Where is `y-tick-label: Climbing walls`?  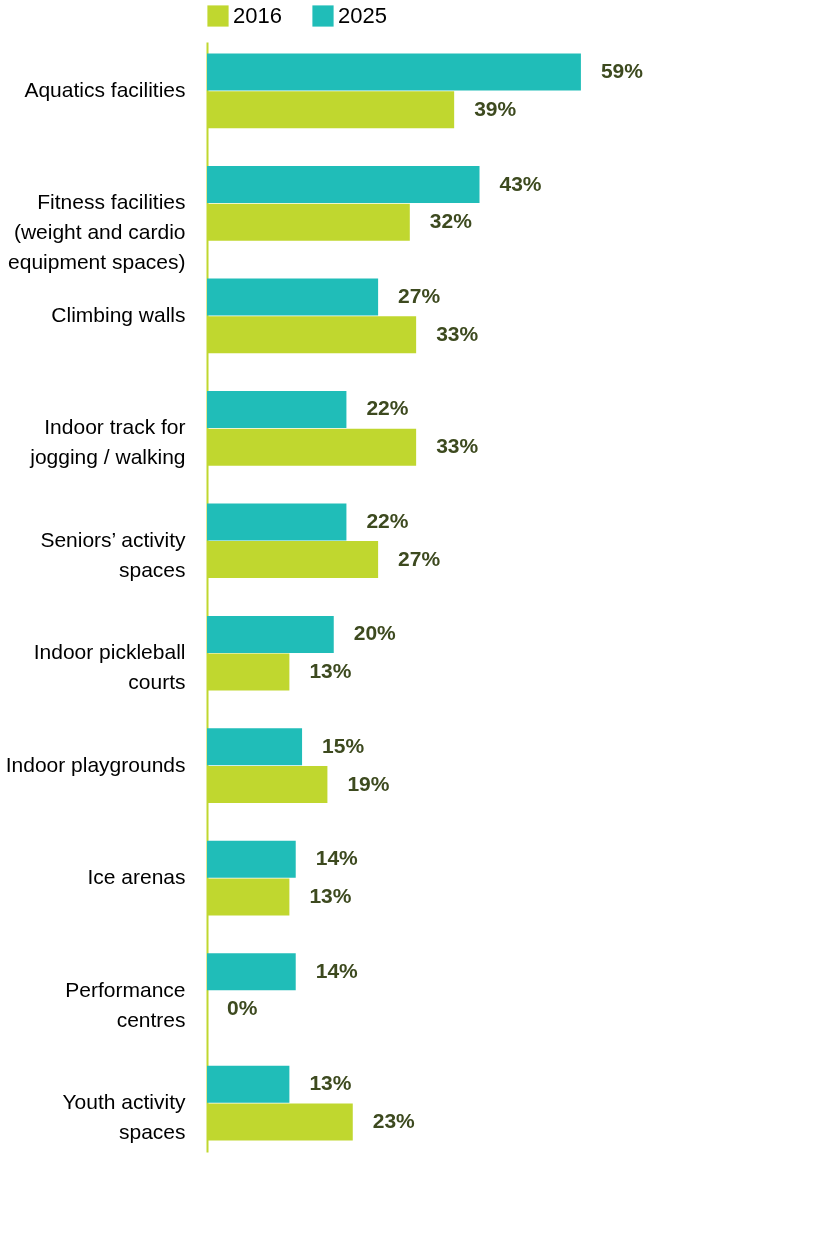
y-tick-label: Climbing walls is located at coordinates (118, 314).